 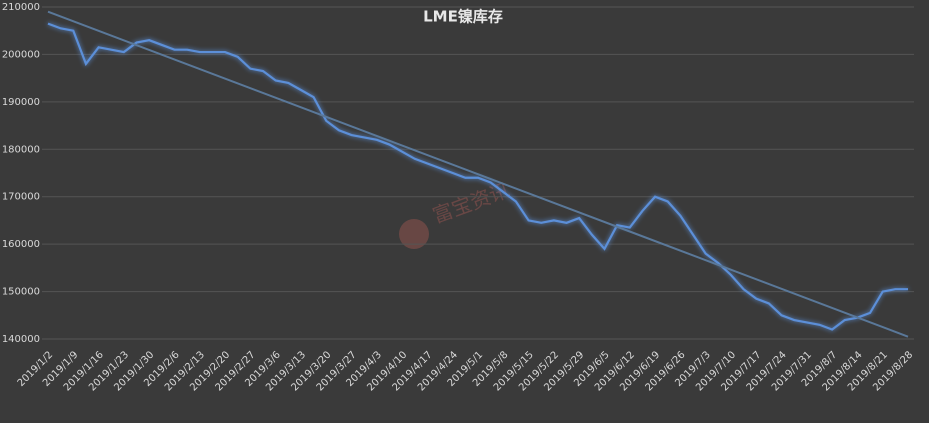 What do you see at coordinates (414, 234) in the screenshot?
I see `watermark-logo` at bounding box center [414, 234].